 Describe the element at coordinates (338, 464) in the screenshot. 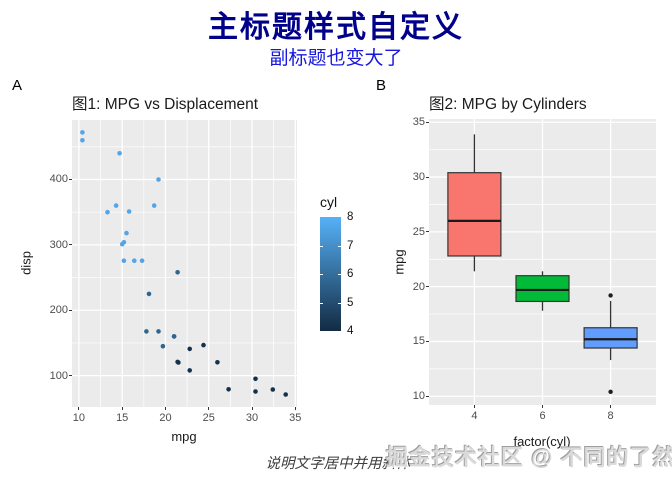

I see `caption: 说明文字居中并用斜体` at that location.